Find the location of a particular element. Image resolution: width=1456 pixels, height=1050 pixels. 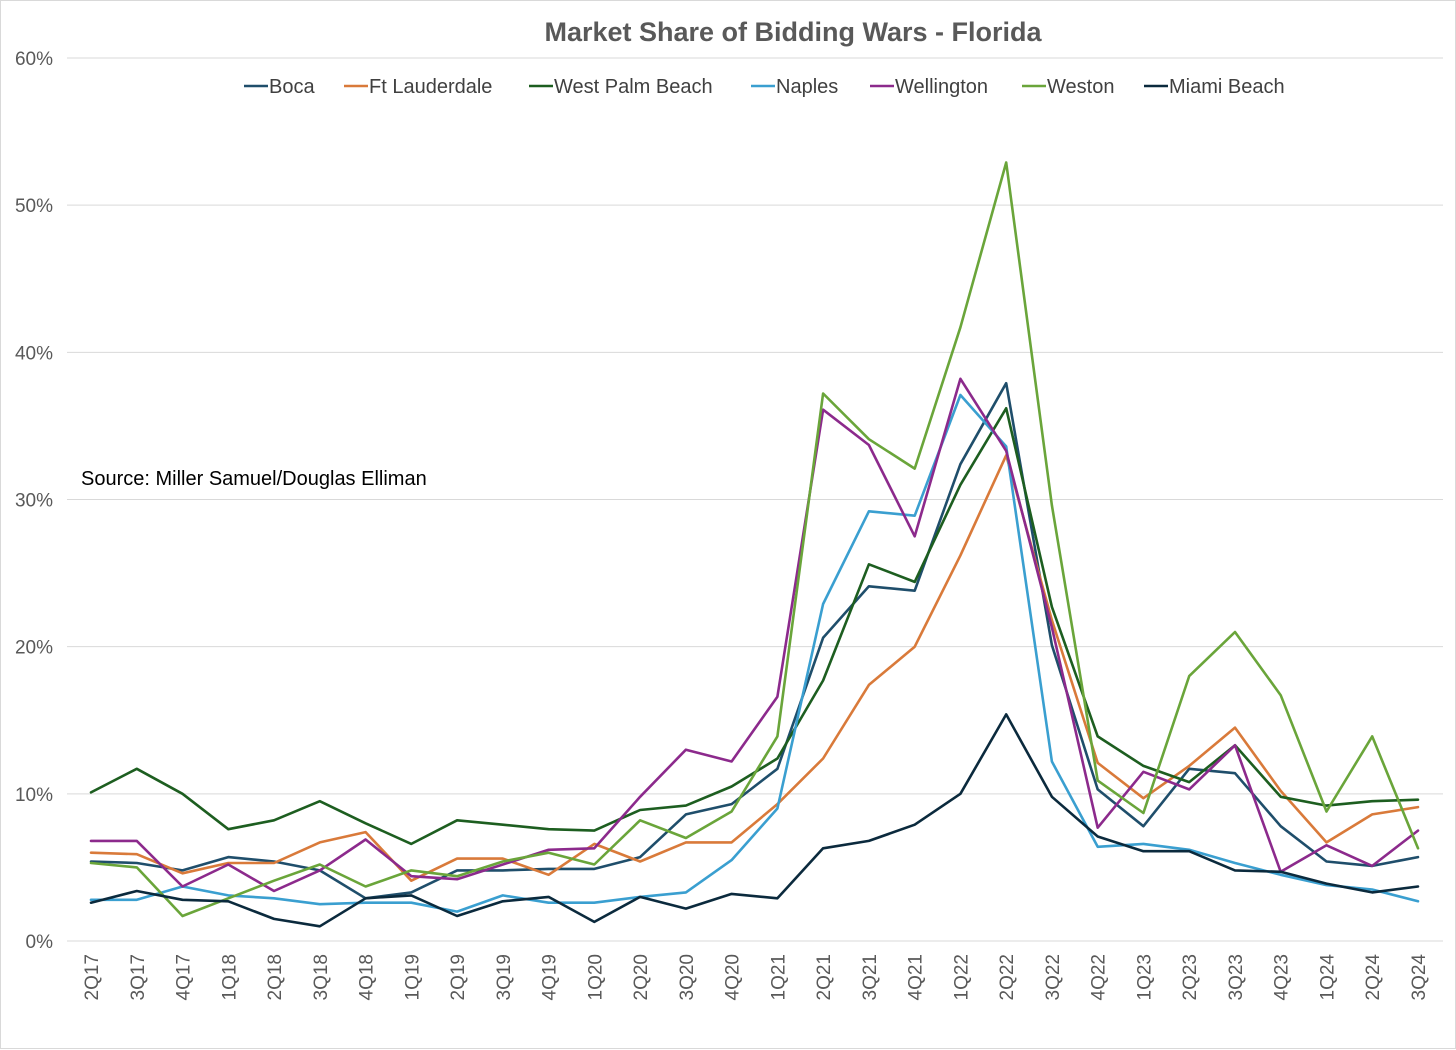

legend-item-boca: Boca is located at coordinates (279, 87).